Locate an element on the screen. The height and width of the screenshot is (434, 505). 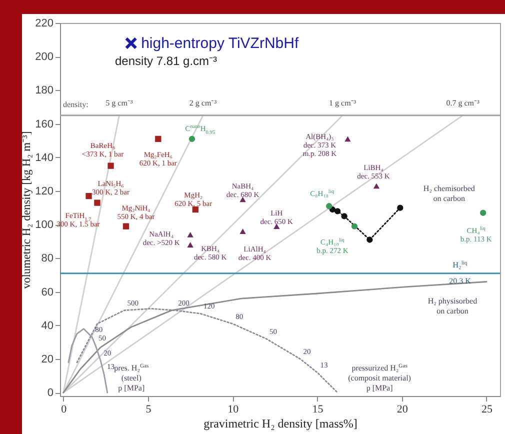
y-tick-label: 20 is located at coordinates (47, 360).